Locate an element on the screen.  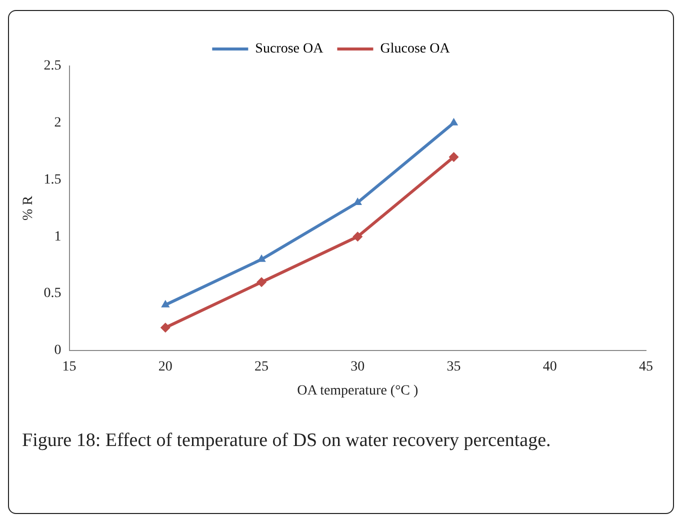
x-tick-label: 15 is located at coordinates (69, 366).